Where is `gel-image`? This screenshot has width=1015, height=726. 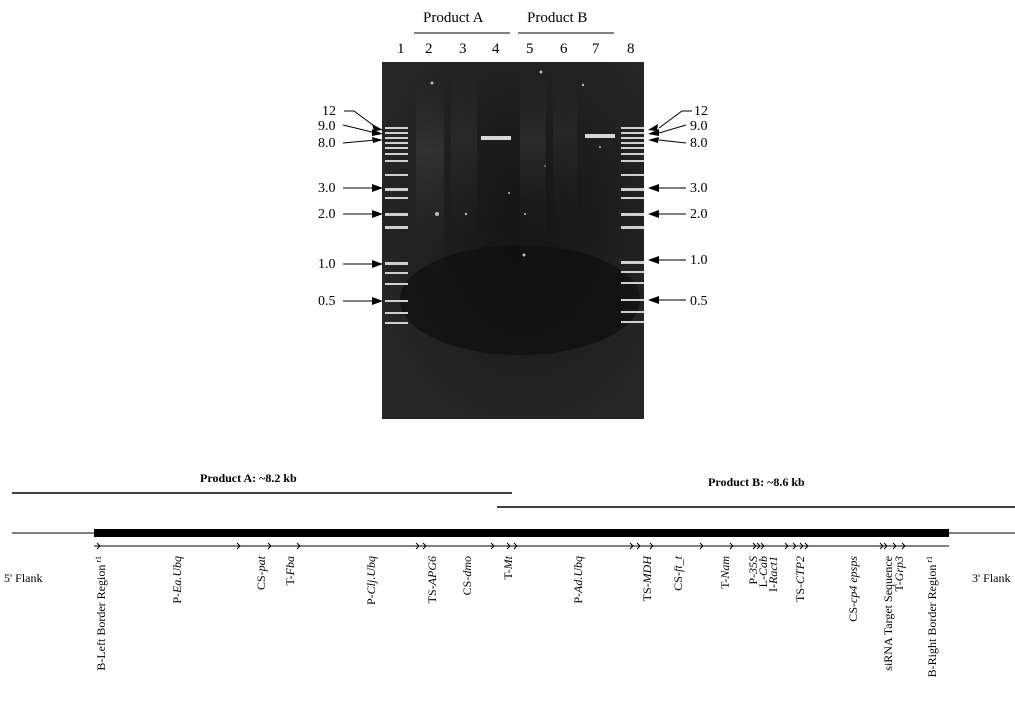
gel-image is located at coordinates (513, 240).